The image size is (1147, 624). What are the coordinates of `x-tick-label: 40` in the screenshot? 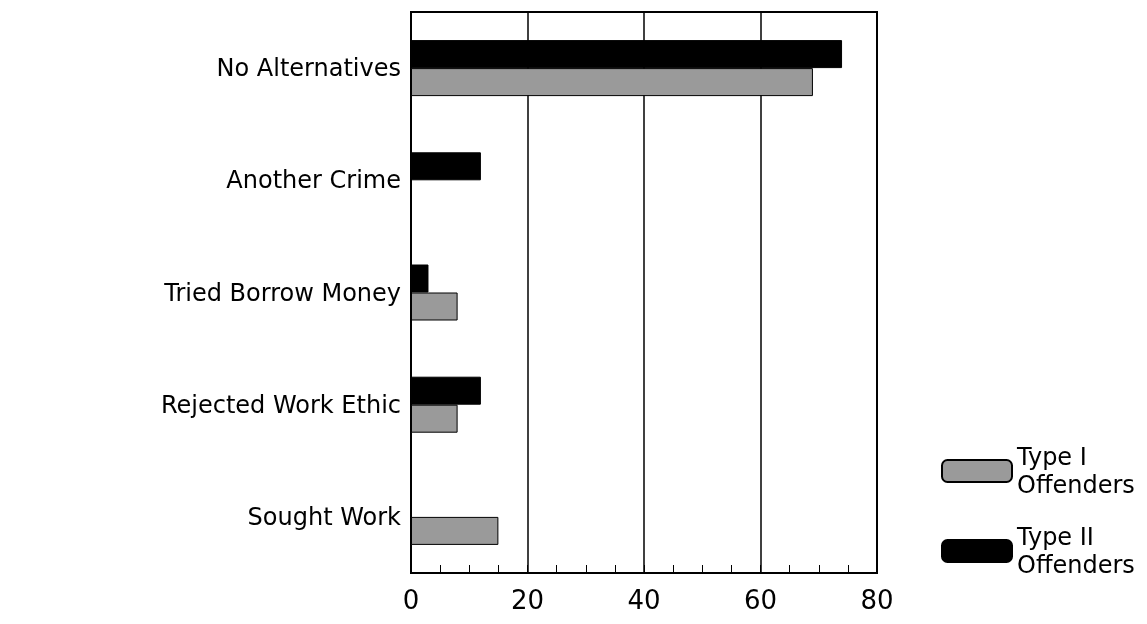 It's located at (644, 600).